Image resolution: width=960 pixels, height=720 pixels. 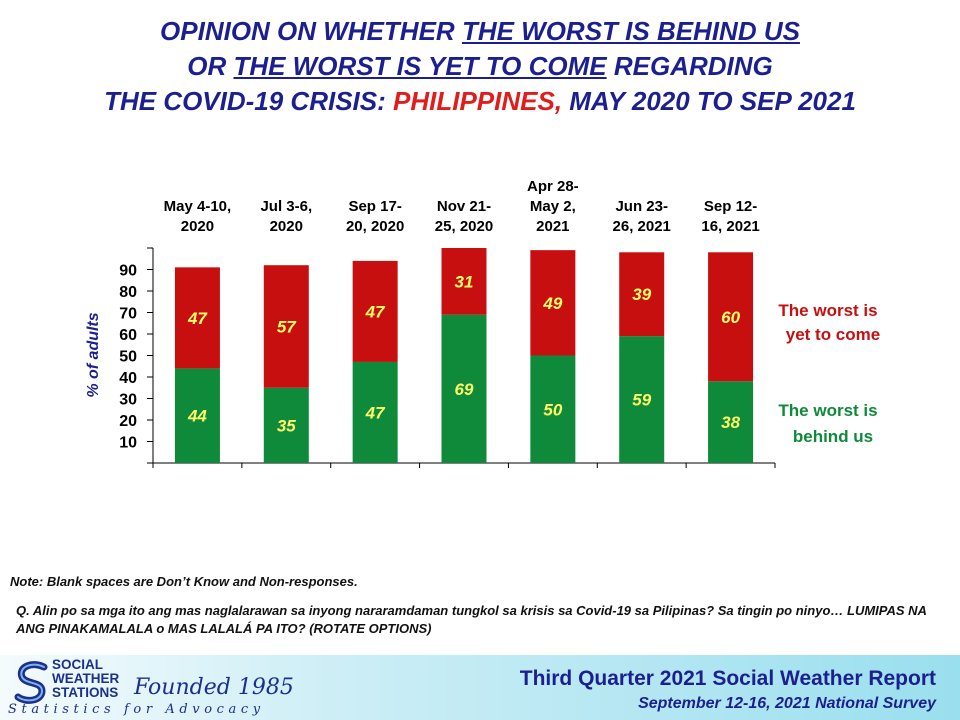 I want to click on category-label: Nov 21-, so click(x=464, y=206).